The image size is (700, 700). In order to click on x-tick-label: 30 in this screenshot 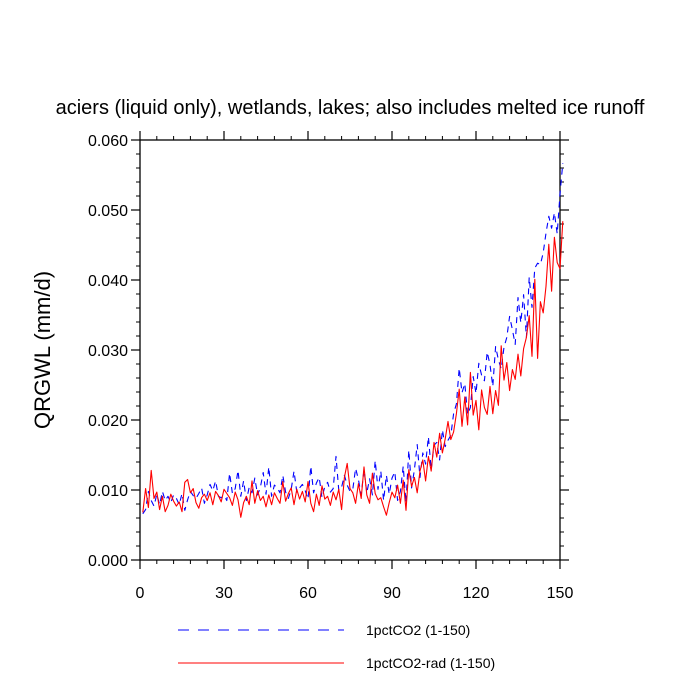, I will do `click(224, 593)`.